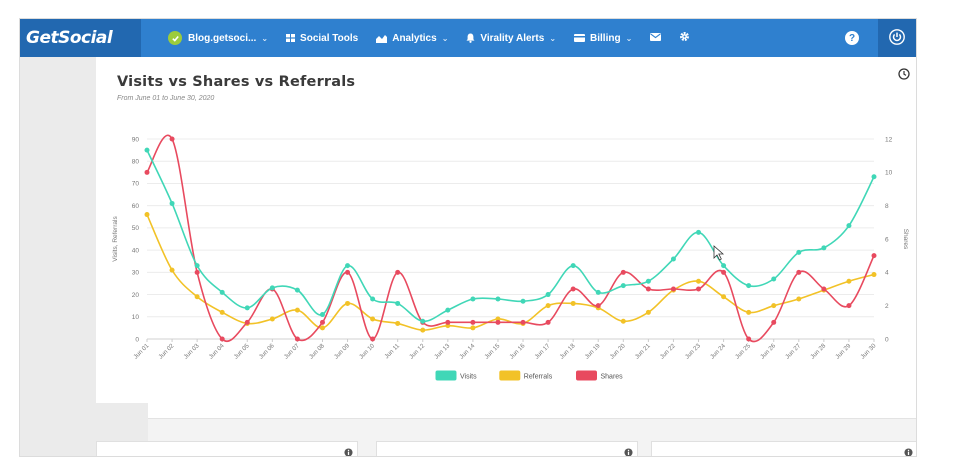 Image resolution: width=960 pixels, height=475 pixels. Describe the element at coordinates (412, 38) in the screenshot. I see `nav-analytics: Analytics ⌄` at that location.